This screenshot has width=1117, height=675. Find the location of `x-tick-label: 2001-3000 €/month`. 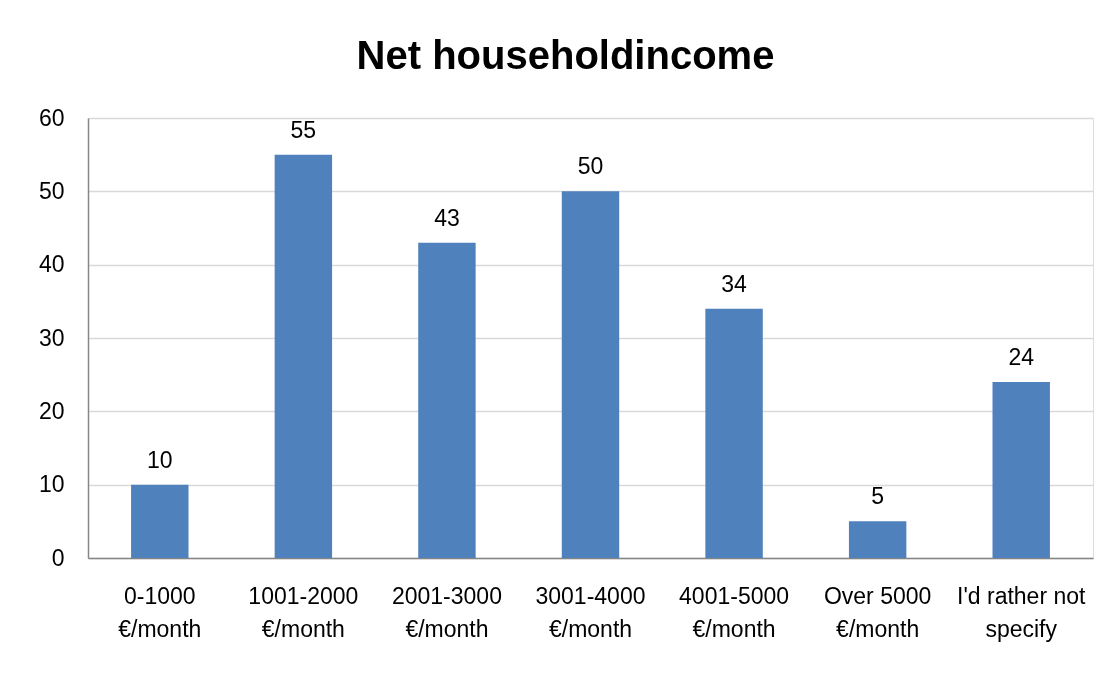

x-tick-label: 2001-3000 €/month is located at coordinates (446, 612).